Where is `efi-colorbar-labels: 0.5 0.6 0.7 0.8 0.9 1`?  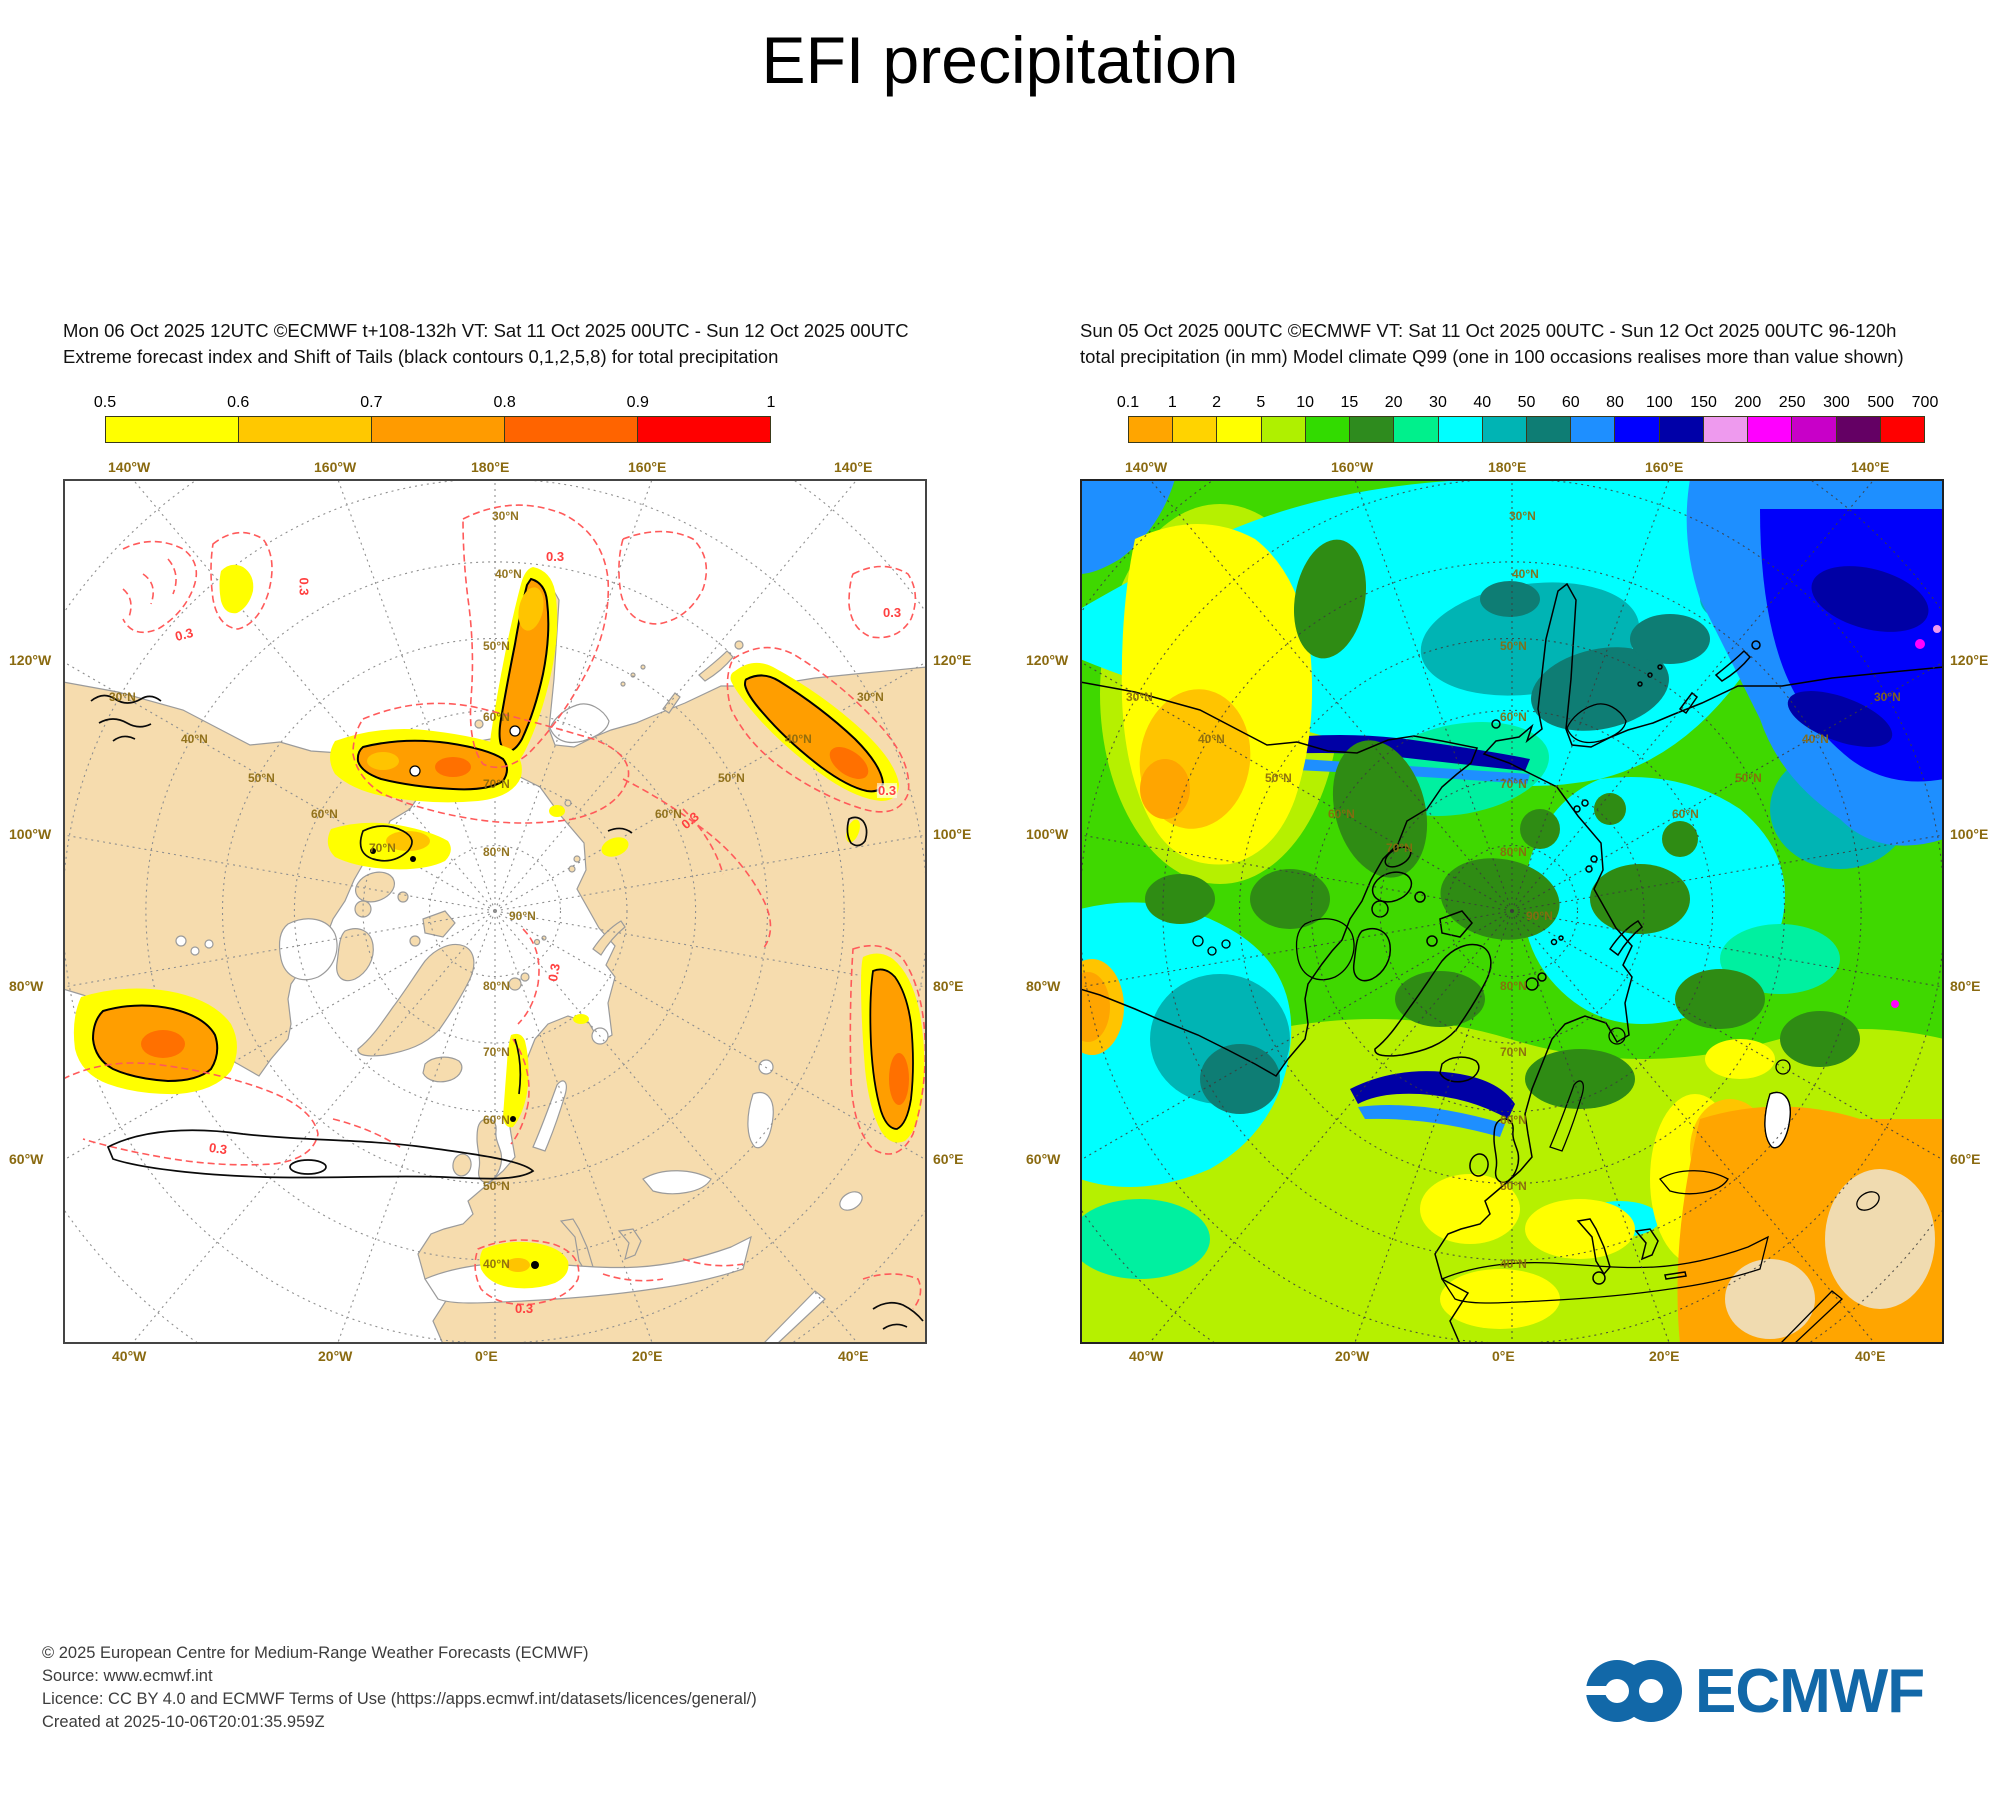
efi-colorbar-labels: 0.5 0.6 0.7 0.8 0.9 1 is located at coordinates (435, 405).